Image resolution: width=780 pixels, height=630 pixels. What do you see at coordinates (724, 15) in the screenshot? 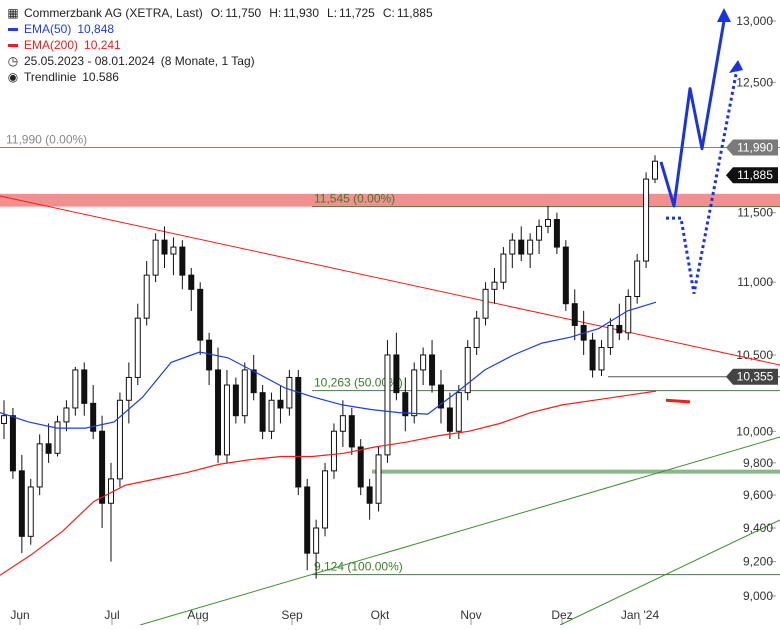
I see `forecast-solid-arrowhead` at bounding box center [724, 15].